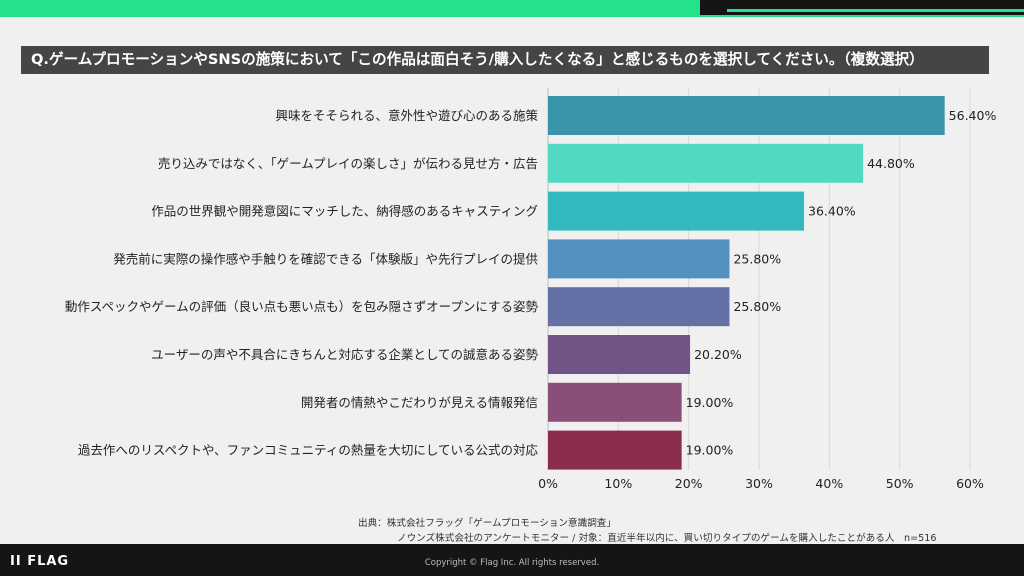  I want to click on category-label: 過去作へのリスペクトや、ファンコミュニティの熱量を大切にしている公式の対応, so click(308, 450).